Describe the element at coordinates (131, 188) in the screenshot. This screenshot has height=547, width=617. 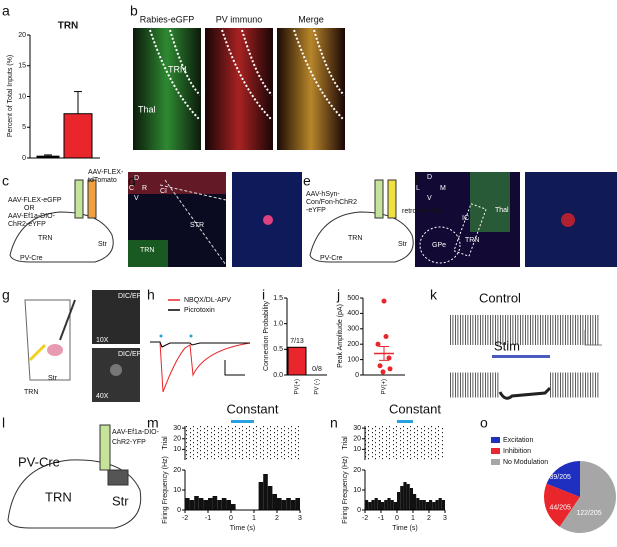
I see `d-label: C` at that location.